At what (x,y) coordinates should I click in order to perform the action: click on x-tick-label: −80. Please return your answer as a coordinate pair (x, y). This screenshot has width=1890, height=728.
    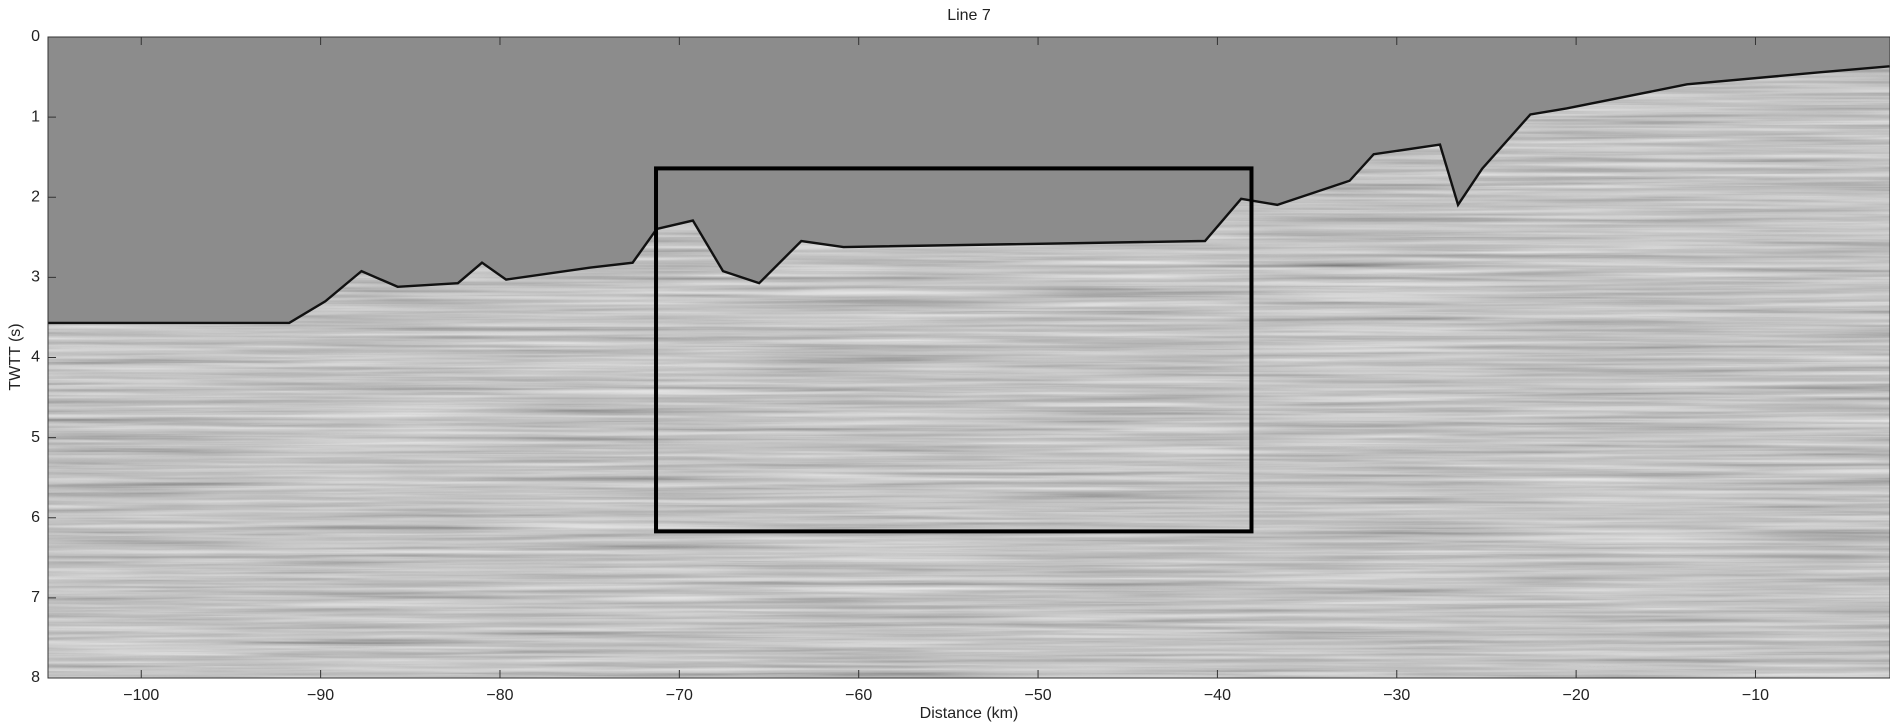
    Looking at the image, I should click on (499, 695).